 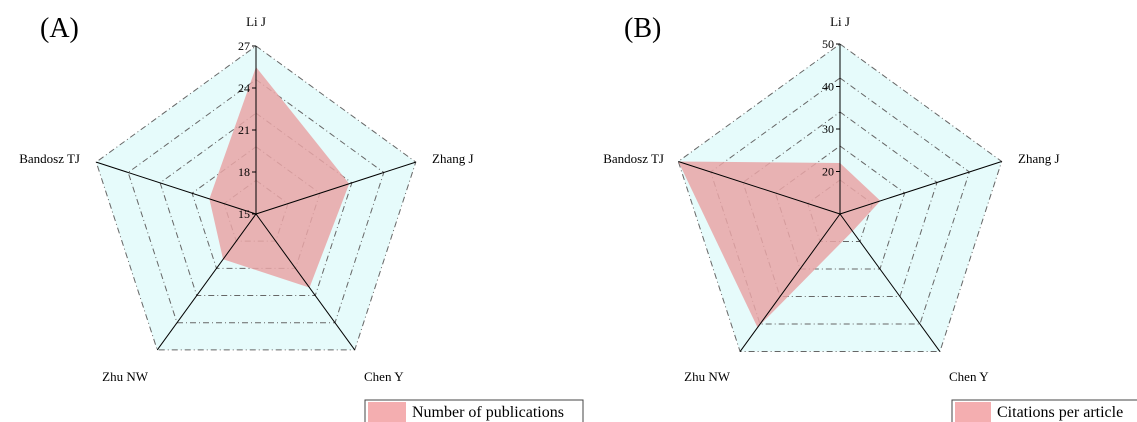 I want to click on axis-label-b-4: Bandosz TJ, so click(x=633, y=158).